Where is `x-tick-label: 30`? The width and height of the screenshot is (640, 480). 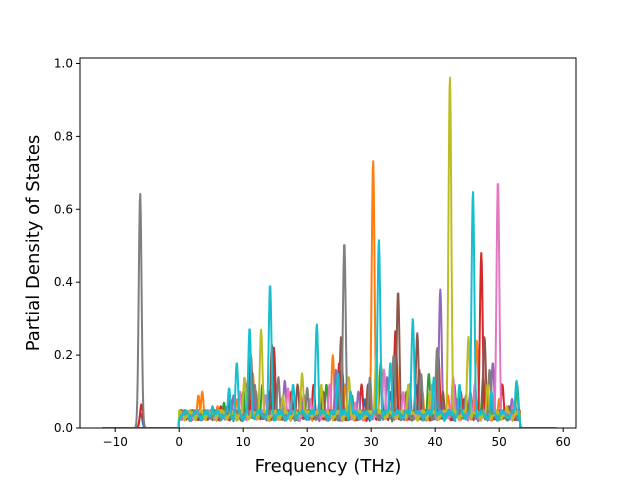 x-tick-label: 30 is located at coordinates (371, 442).